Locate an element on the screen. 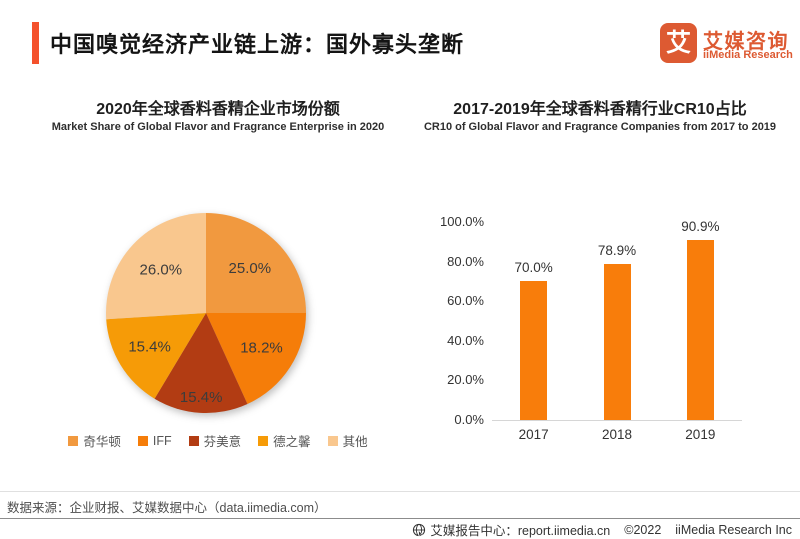  page-title: 中国嗅觉经济产业链上游：国外寡头垄断 is located at coordinates (257, 44).